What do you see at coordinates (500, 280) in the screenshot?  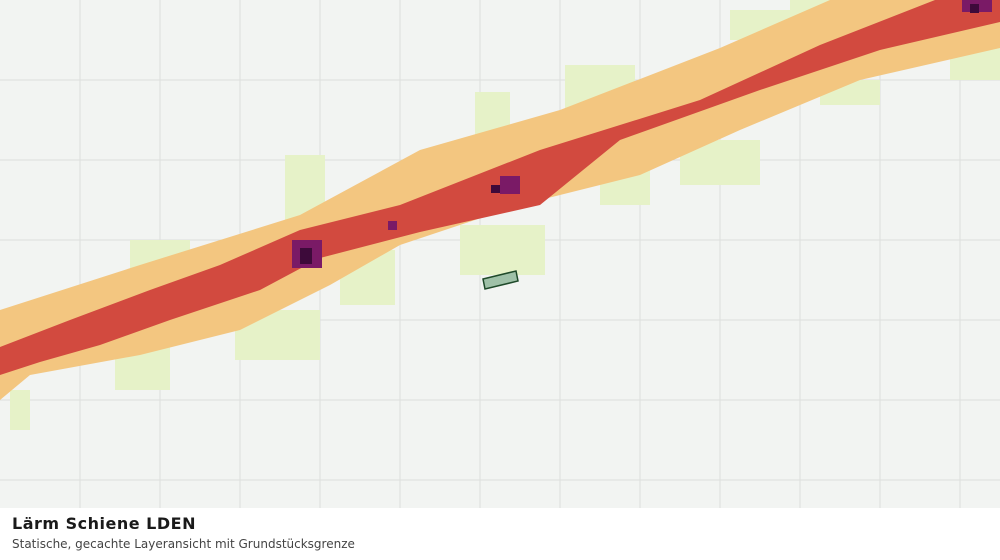 I see `parcel-boundary` at bounding box center [500, 280].